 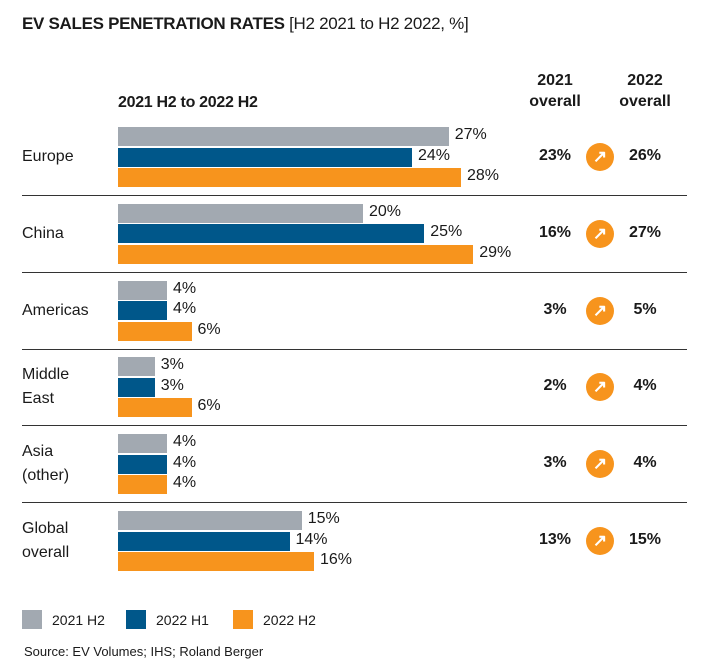 I want to click on legend-item-2021-h2: 2021 H2, so click(x=63, y=619).